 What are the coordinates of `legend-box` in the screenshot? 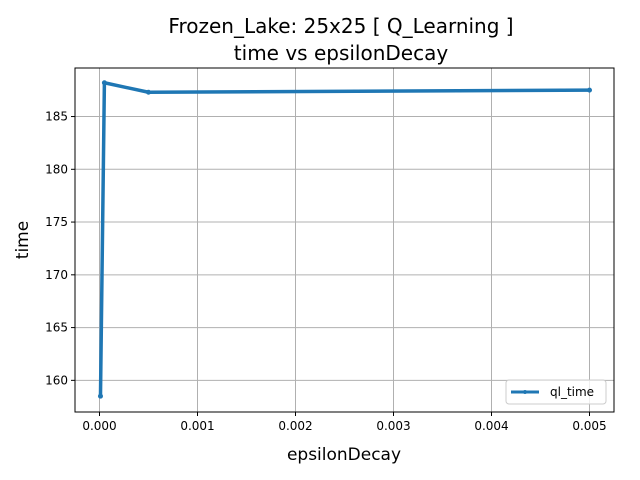 It's located at (556, 392).